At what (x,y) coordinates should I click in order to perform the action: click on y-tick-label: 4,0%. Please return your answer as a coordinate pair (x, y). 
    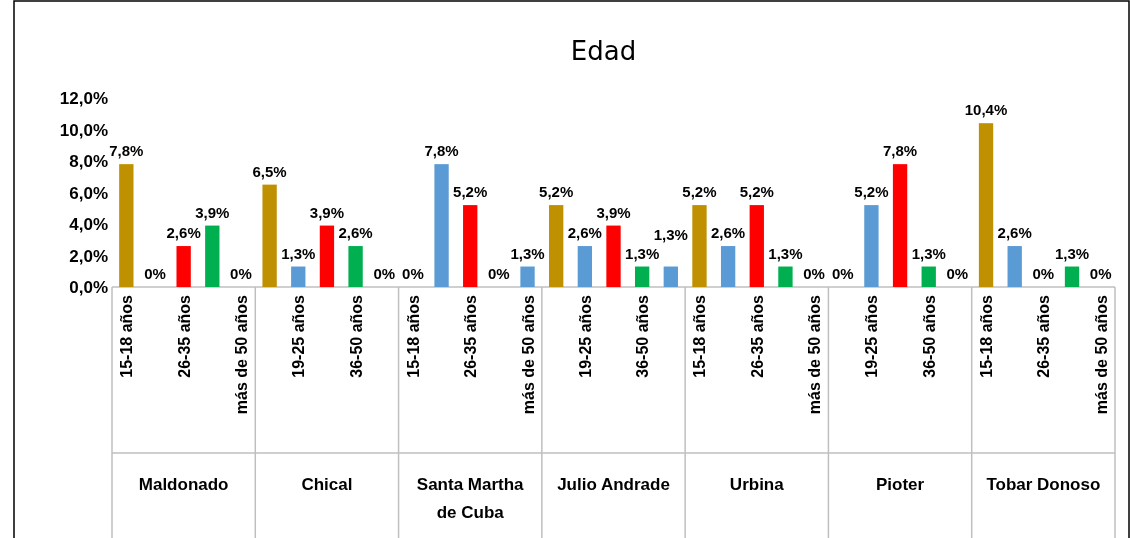
    Looking at the image, I should click on (88, 224).